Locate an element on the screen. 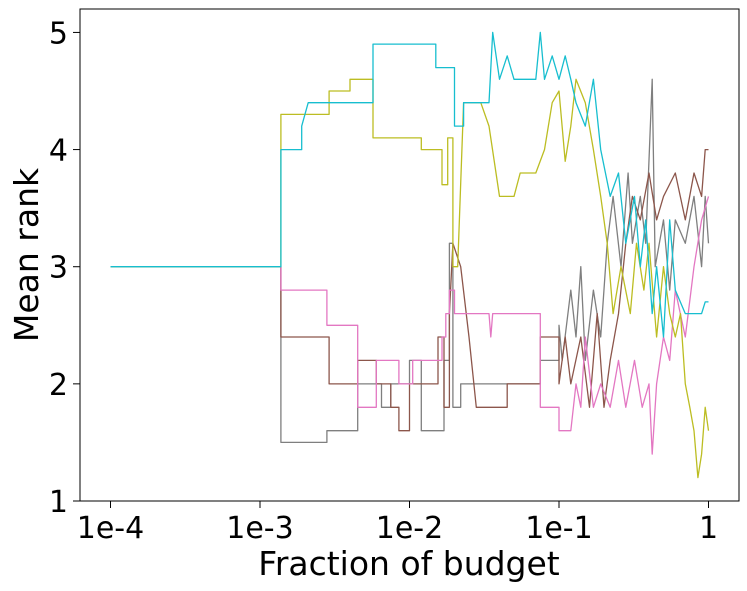  x-tick-label: 1e-2 is located at coordinates (409, 528).